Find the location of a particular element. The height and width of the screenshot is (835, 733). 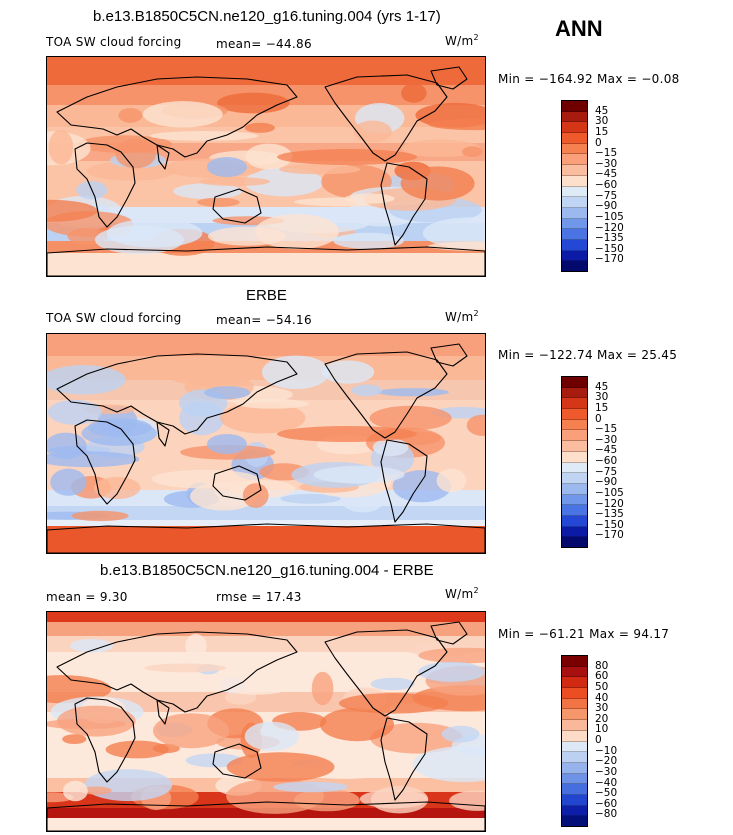

panel-3-units: W/m2 is located at coordinates (462, 593).